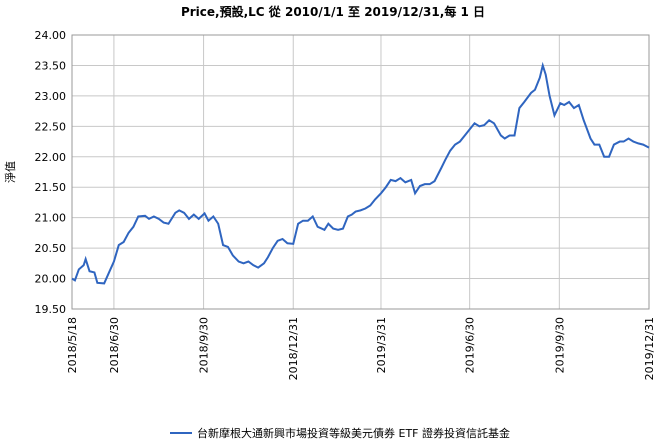 The image size is (666, 447). What do you see at coordinates (353, 433) in the screenshot?
I see `legend-label: 台新摩根大通新興市場投資等級美元債券 ETF 證券投資信託基金` at bounding box center [353, 433].